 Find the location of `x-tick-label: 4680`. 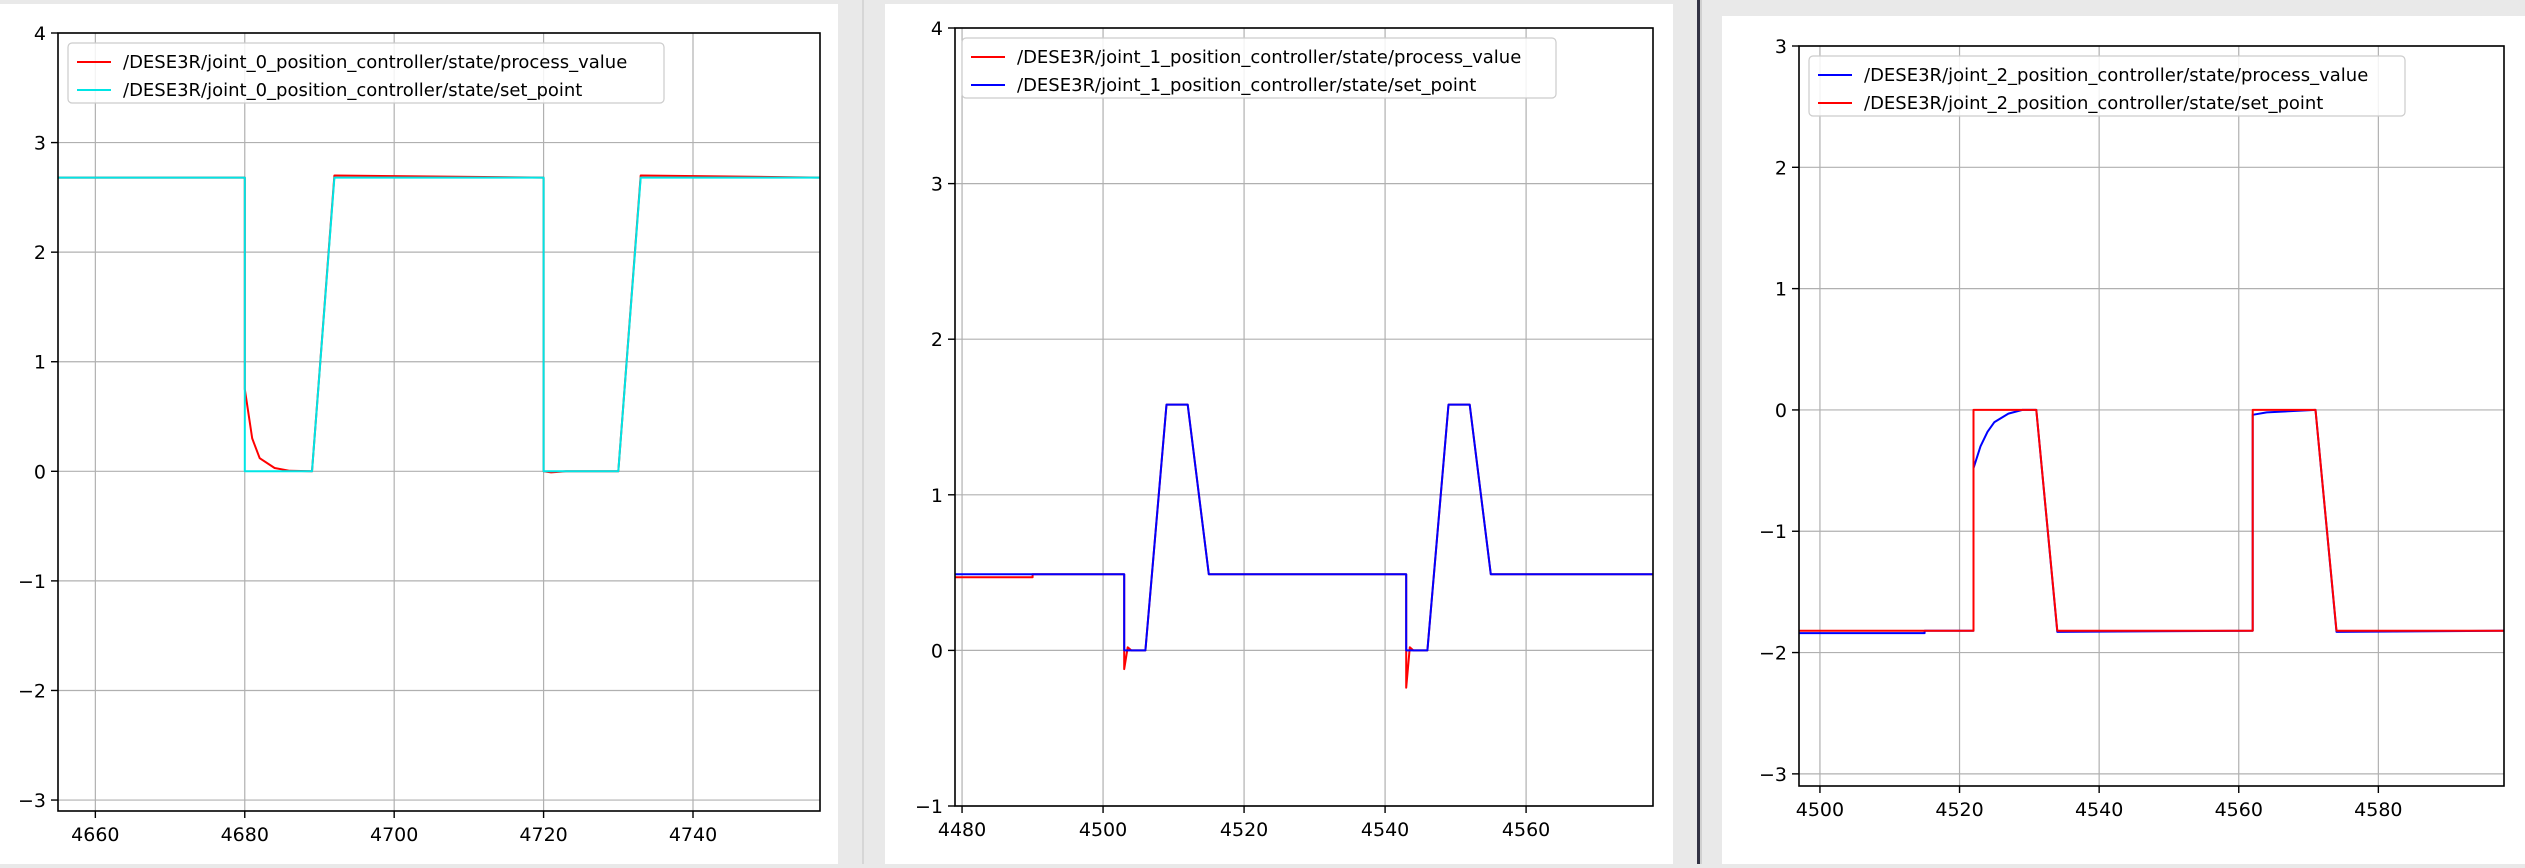

x-tick-label: 4680 is located at coordinates (245, 835).